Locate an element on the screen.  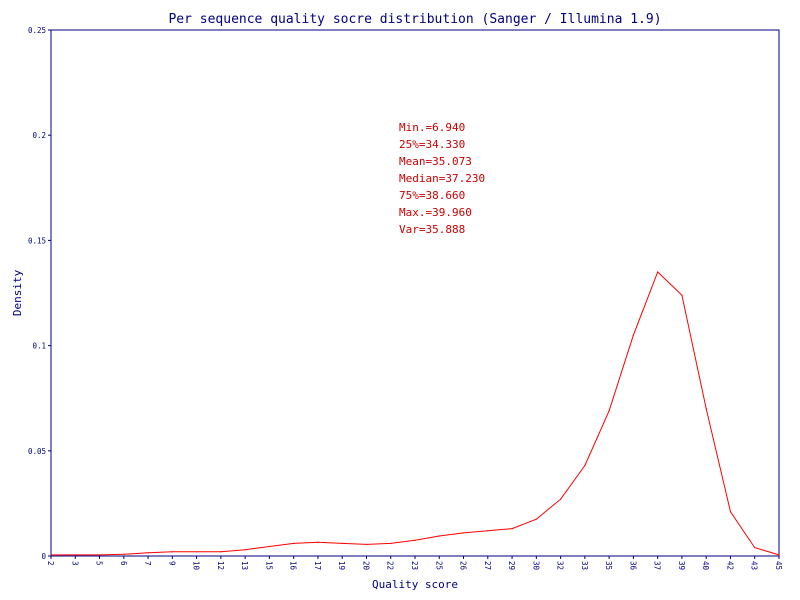
x-tick-label: 19 is located at coordinates (341, 565).